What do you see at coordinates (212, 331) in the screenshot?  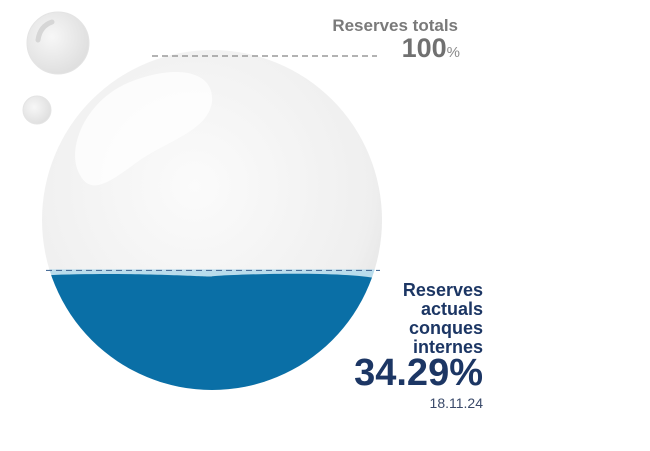 I see `water-fill` at bounding box center [212, 331].